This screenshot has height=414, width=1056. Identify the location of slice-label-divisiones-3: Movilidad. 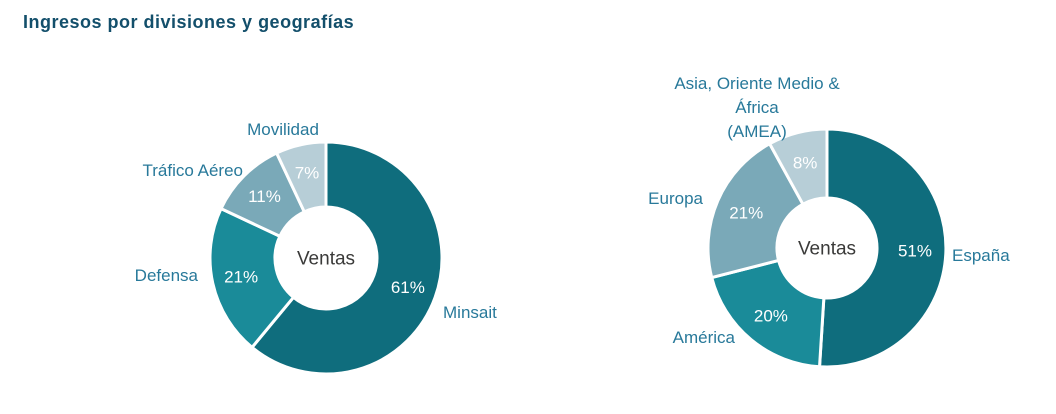
(283, 129).